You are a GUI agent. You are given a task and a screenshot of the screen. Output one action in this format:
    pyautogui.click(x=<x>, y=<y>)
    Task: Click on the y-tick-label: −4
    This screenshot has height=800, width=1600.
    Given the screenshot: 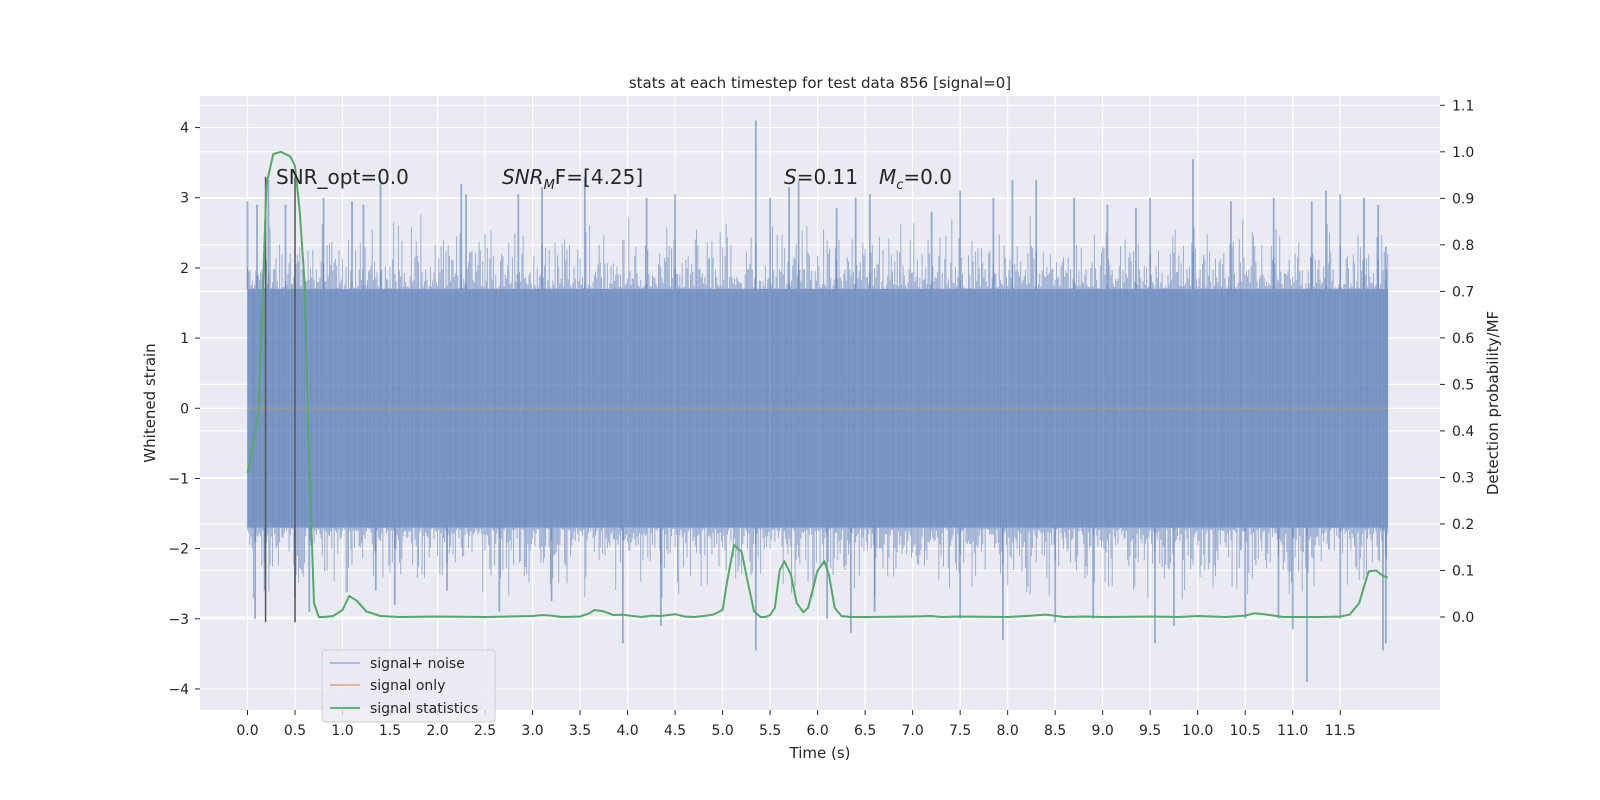 What is the action you would take?
    pyautogui.click(x=178, y=690)
    